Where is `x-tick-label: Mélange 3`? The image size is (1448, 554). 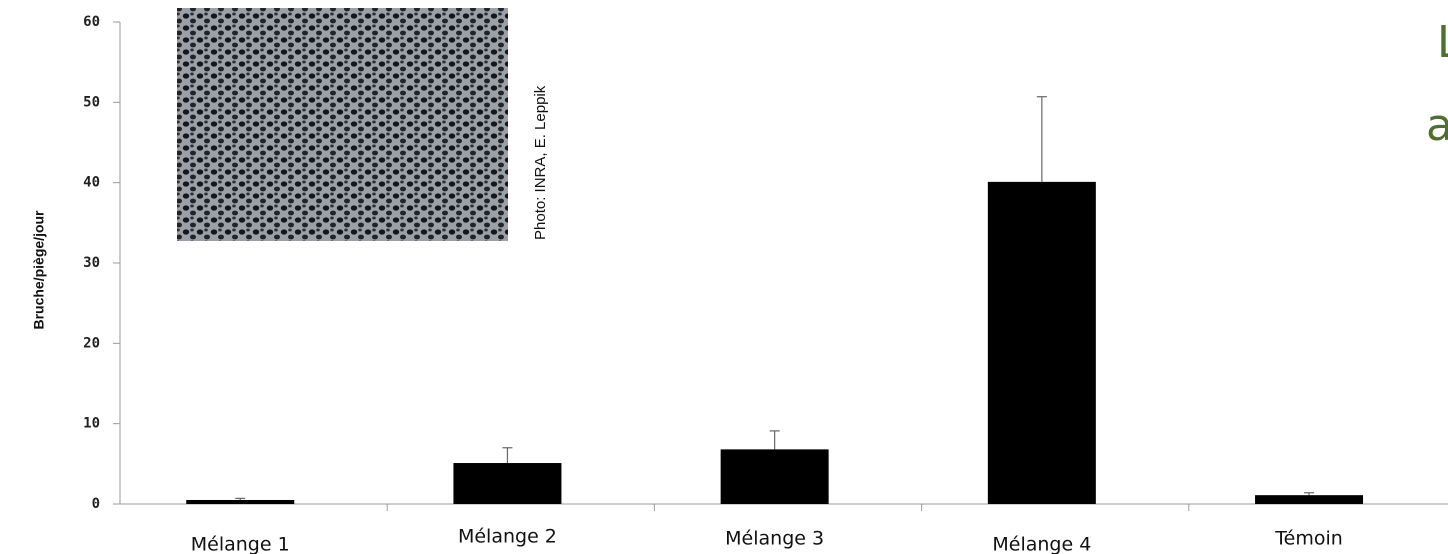
x-tick-label: Mélange 3 is located at coordinates (774, 539).